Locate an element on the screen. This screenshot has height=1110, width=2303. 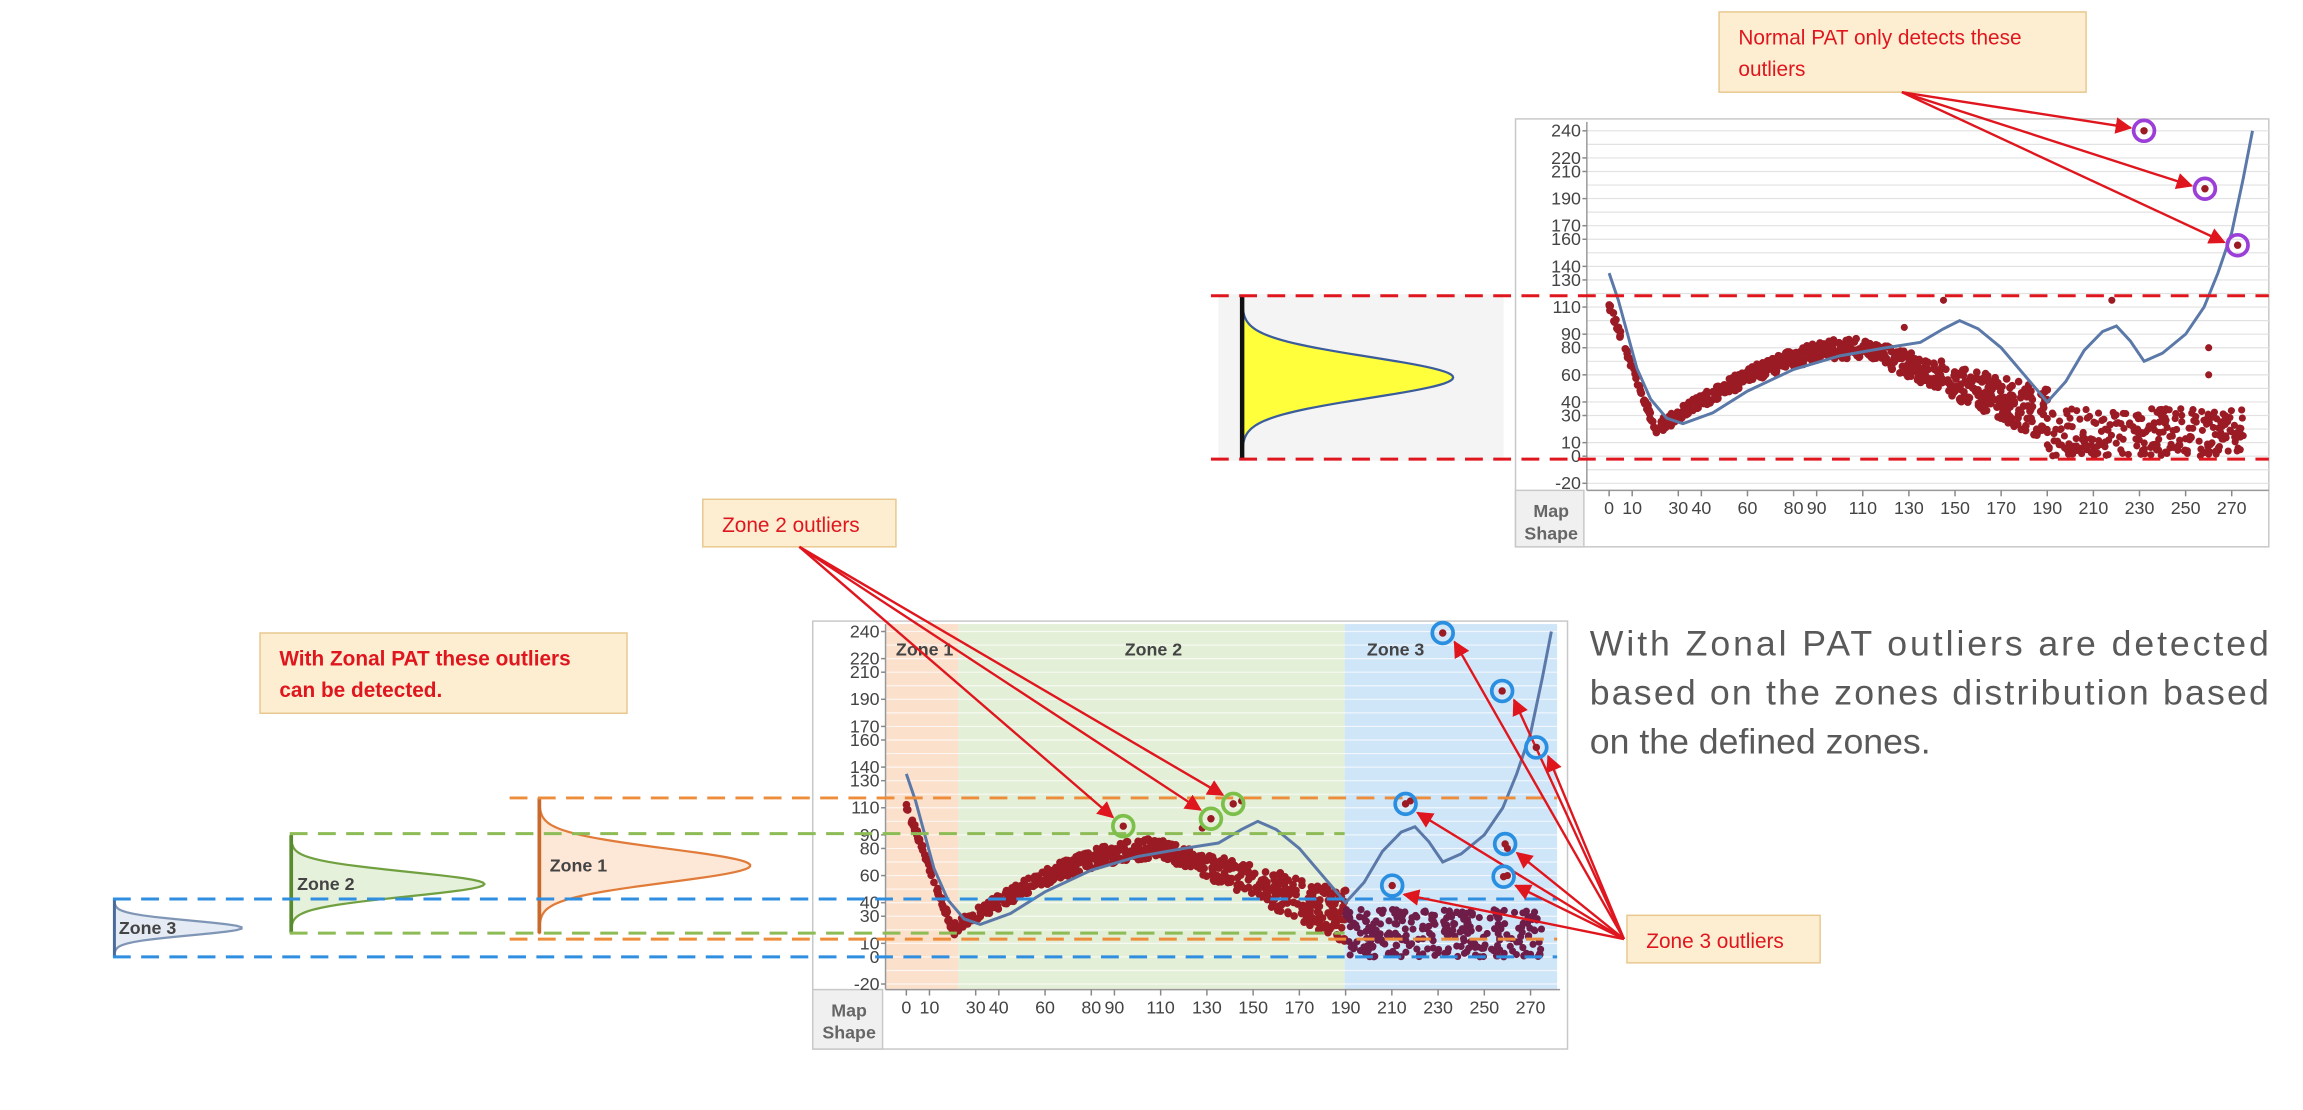
x-tick-label: 90 is located at coordinates (1817, 508).